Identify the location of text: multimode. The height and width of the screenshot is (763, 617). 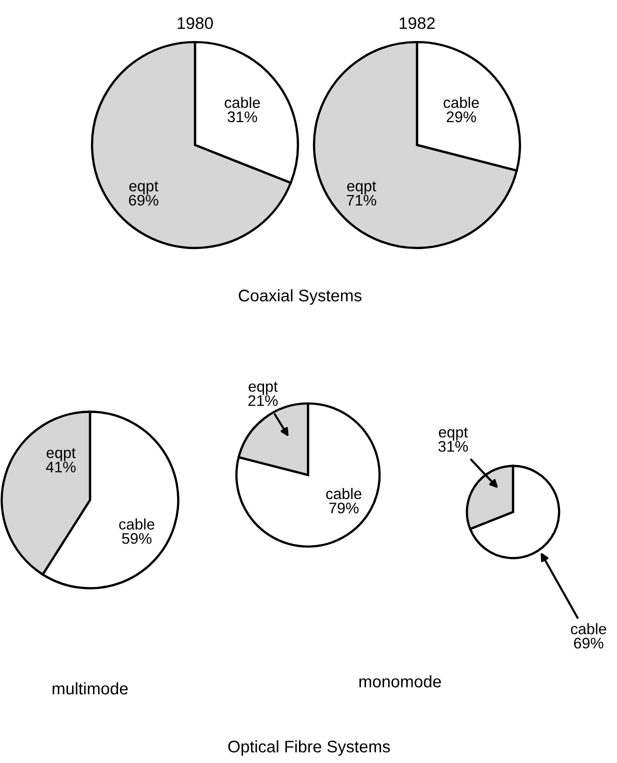
(90, 688).